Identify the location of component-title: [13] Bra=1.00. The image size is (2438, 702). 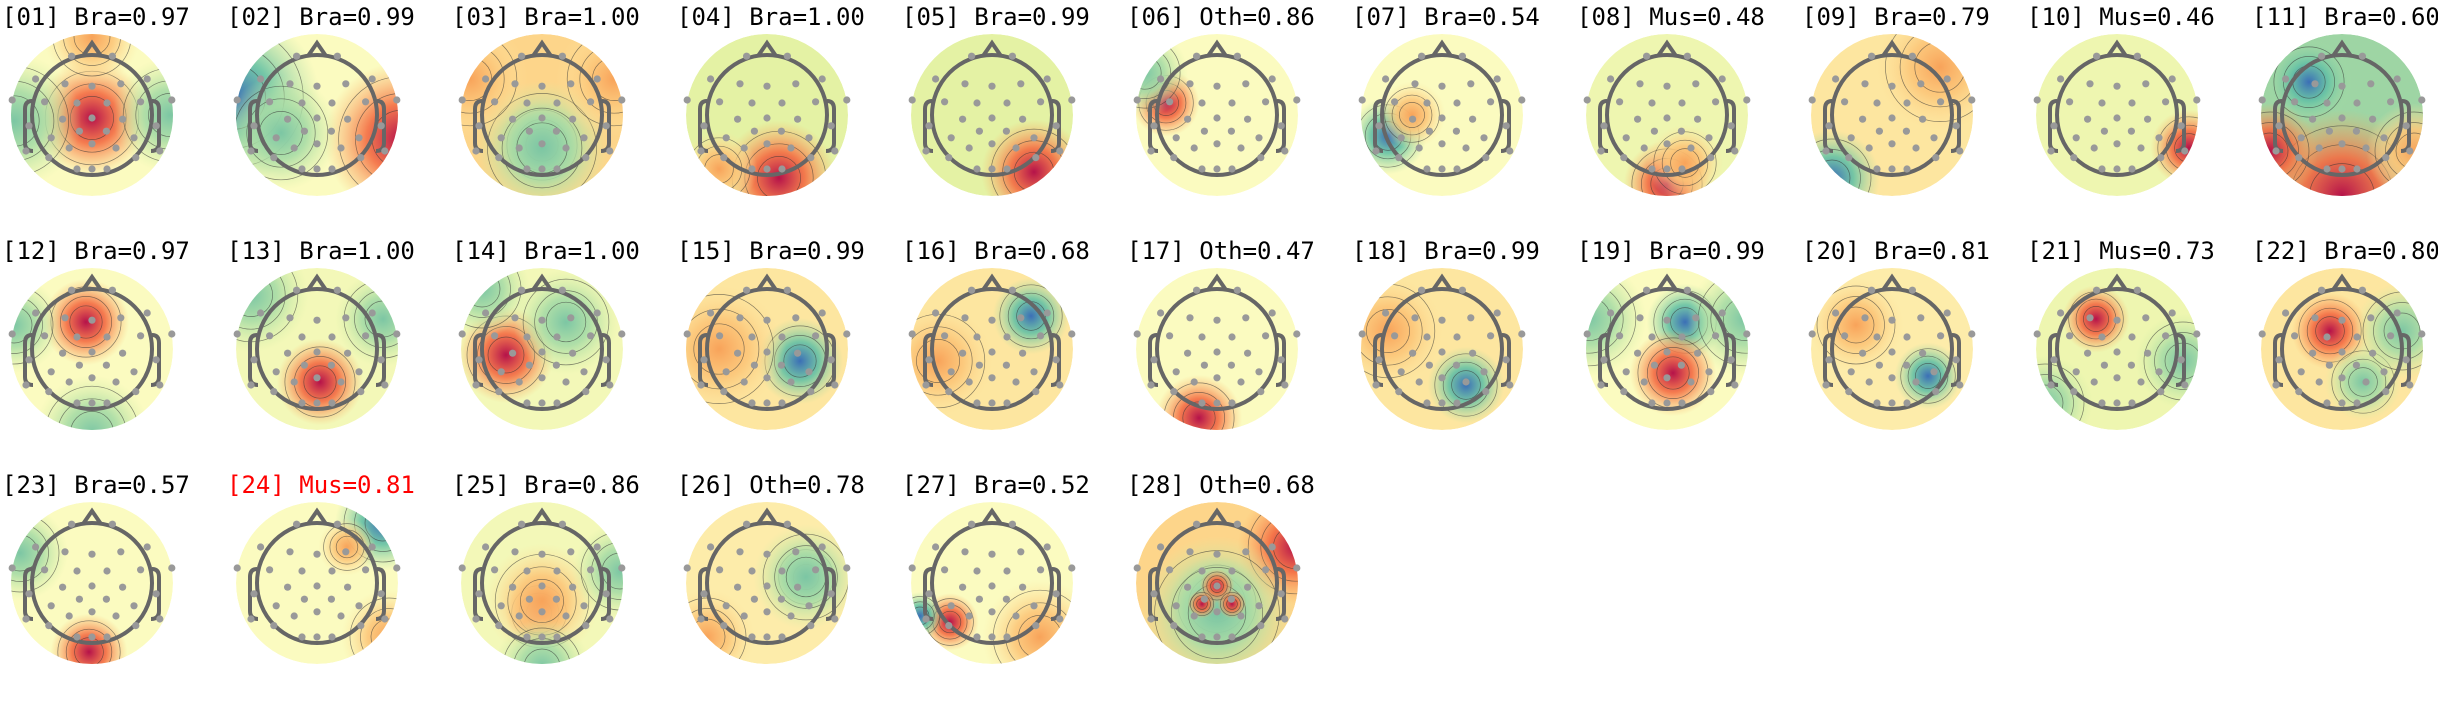
(321, 251).